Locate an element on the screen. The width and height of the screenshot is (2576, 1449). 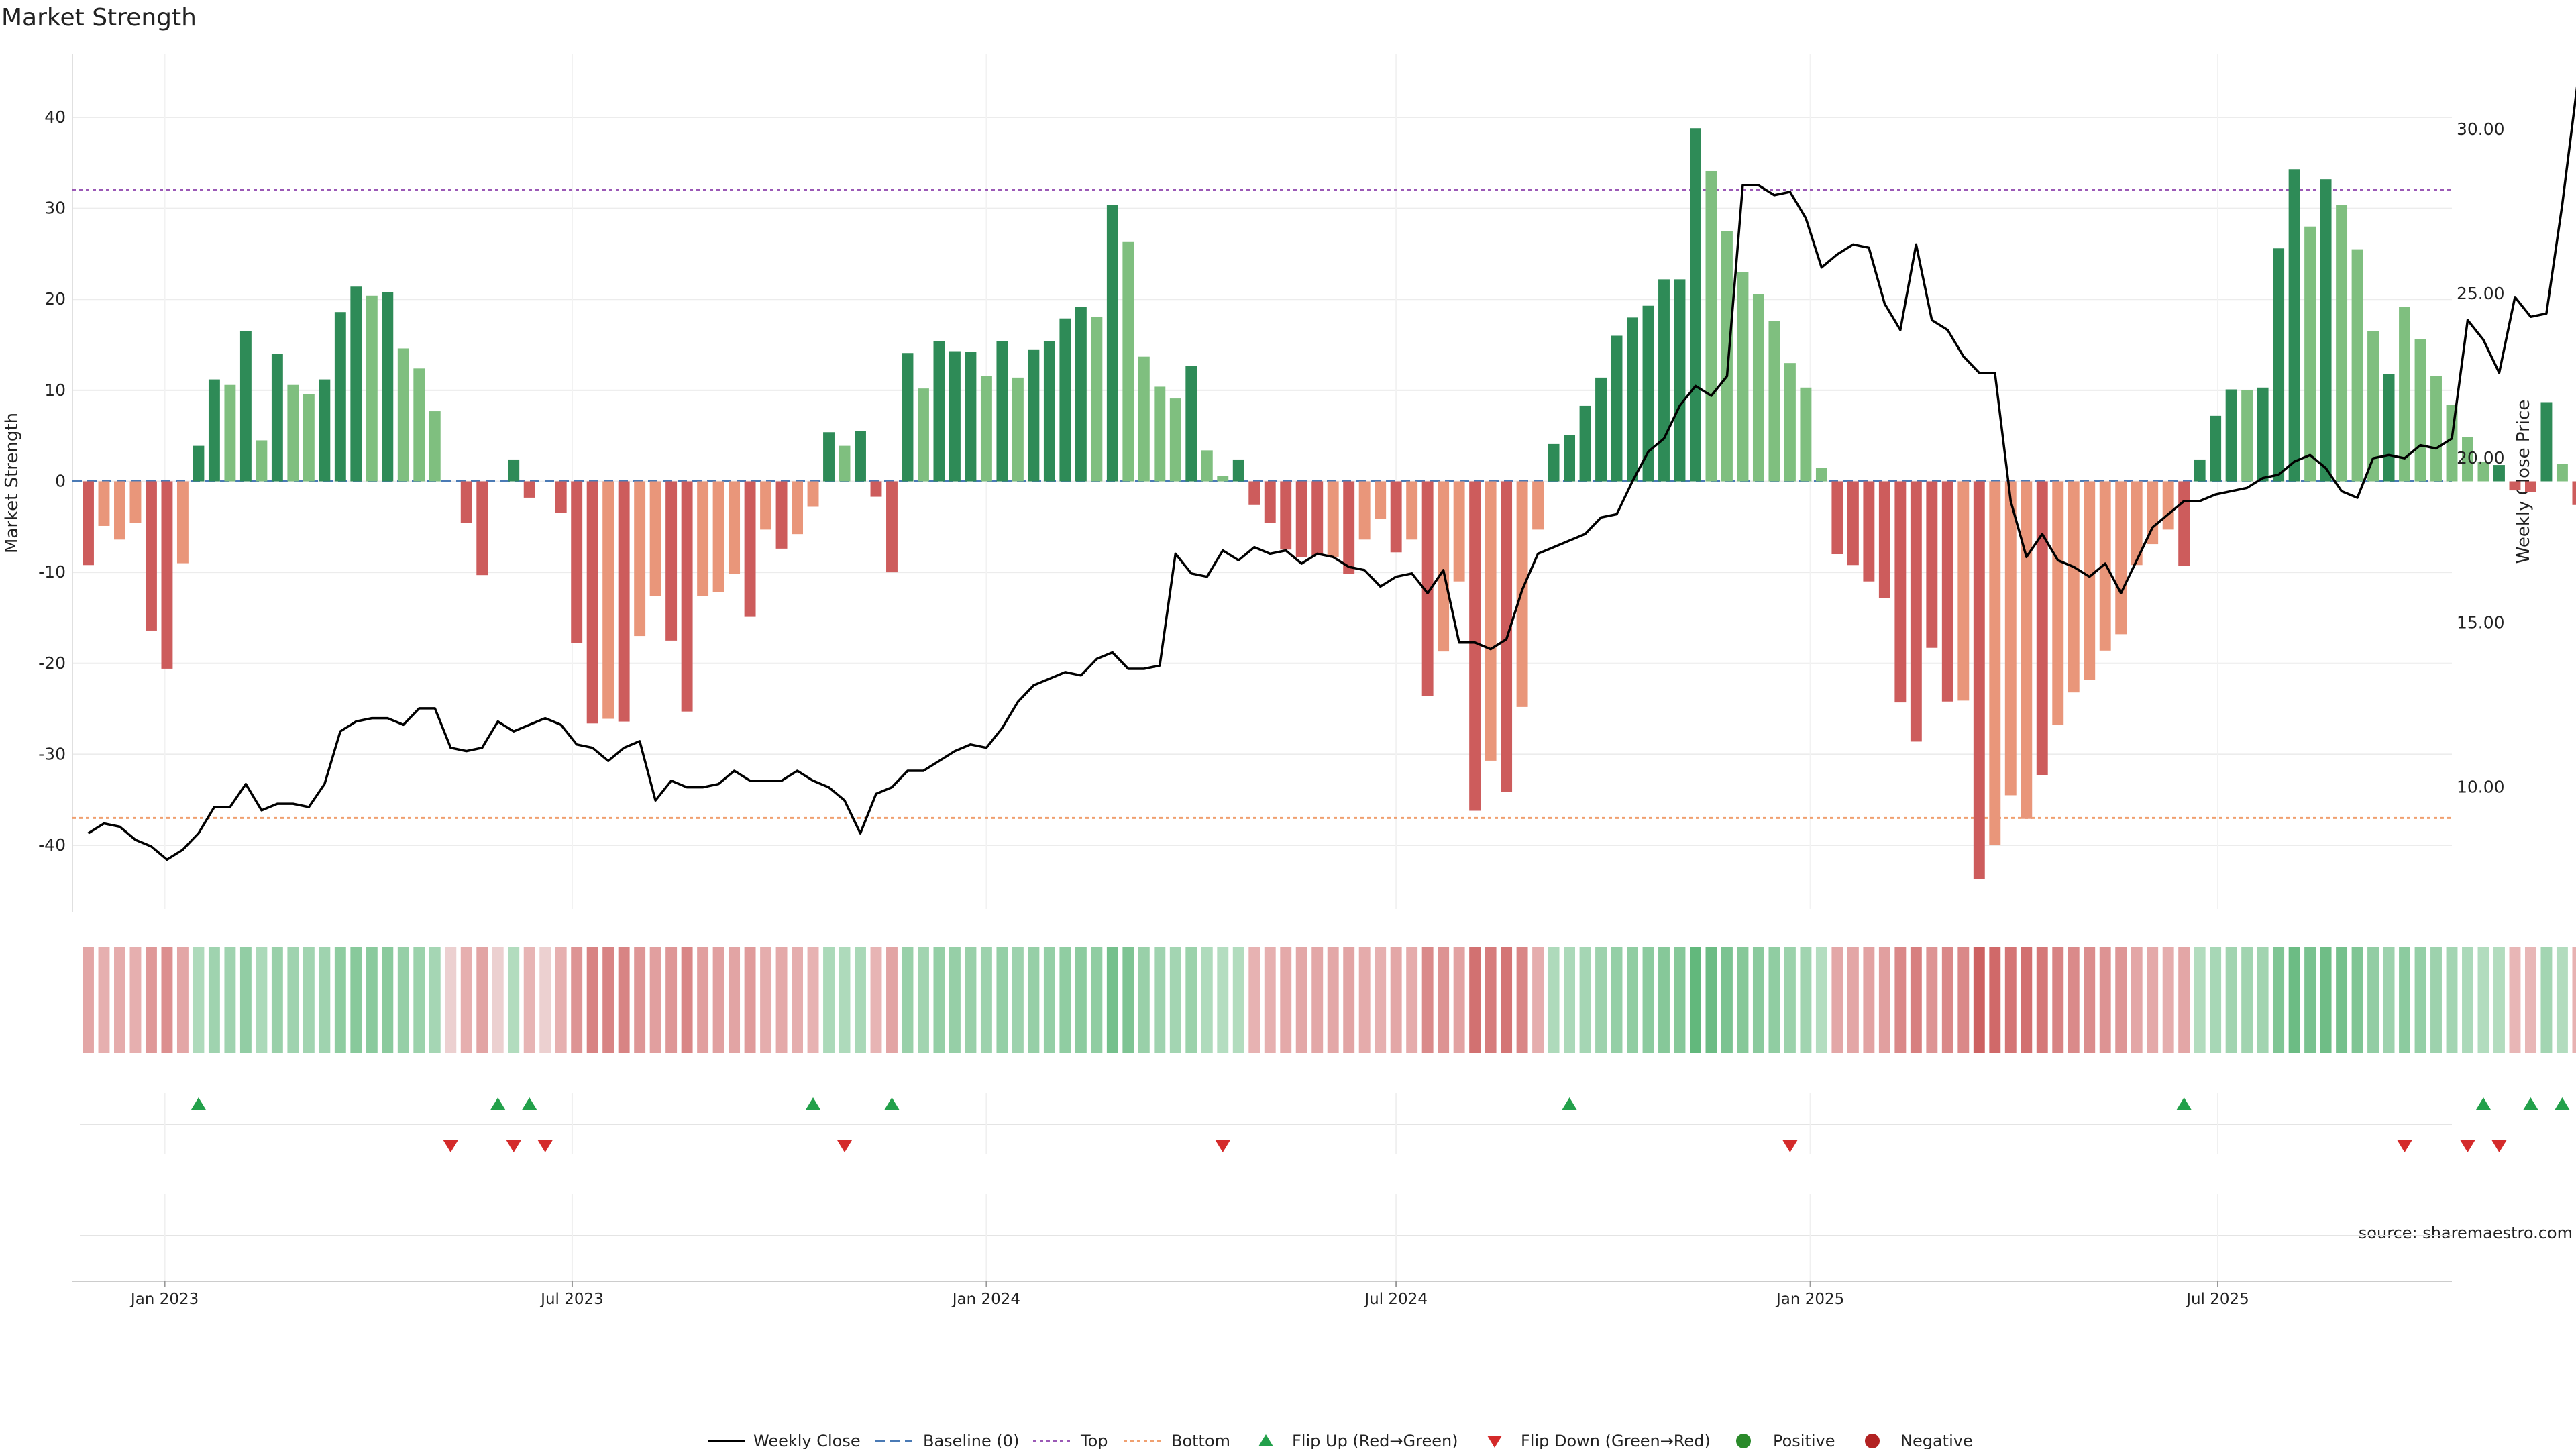
y-tick-label: 10 is located at coordinates (55, 390).